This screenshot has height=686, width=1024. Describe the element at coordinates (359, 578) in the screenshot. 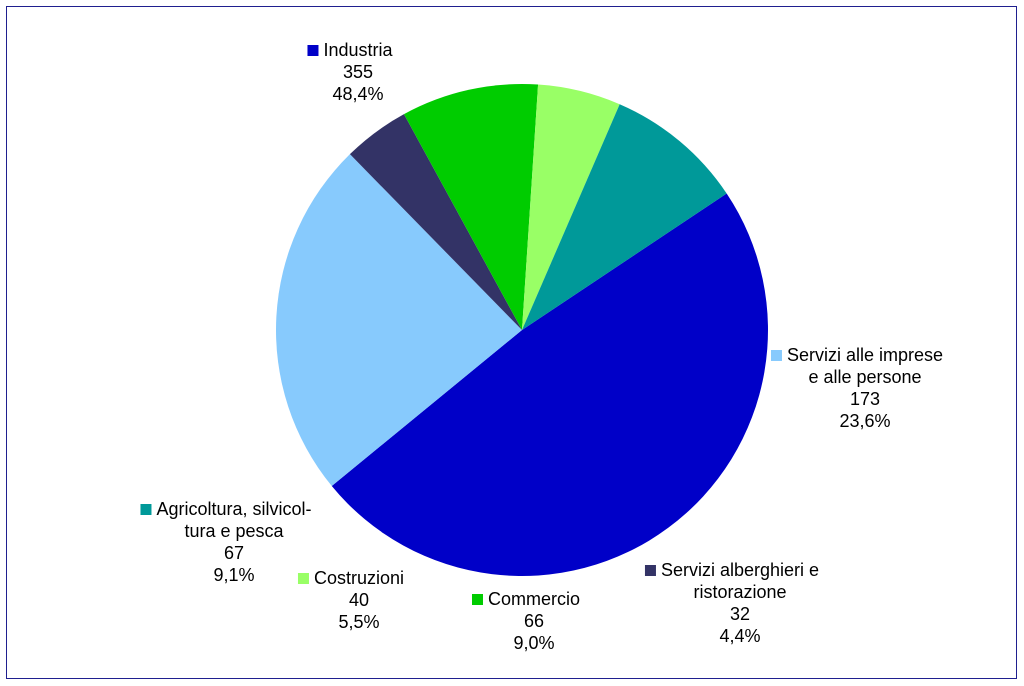

I see `slice-name-text: Costruzioni` at that location.